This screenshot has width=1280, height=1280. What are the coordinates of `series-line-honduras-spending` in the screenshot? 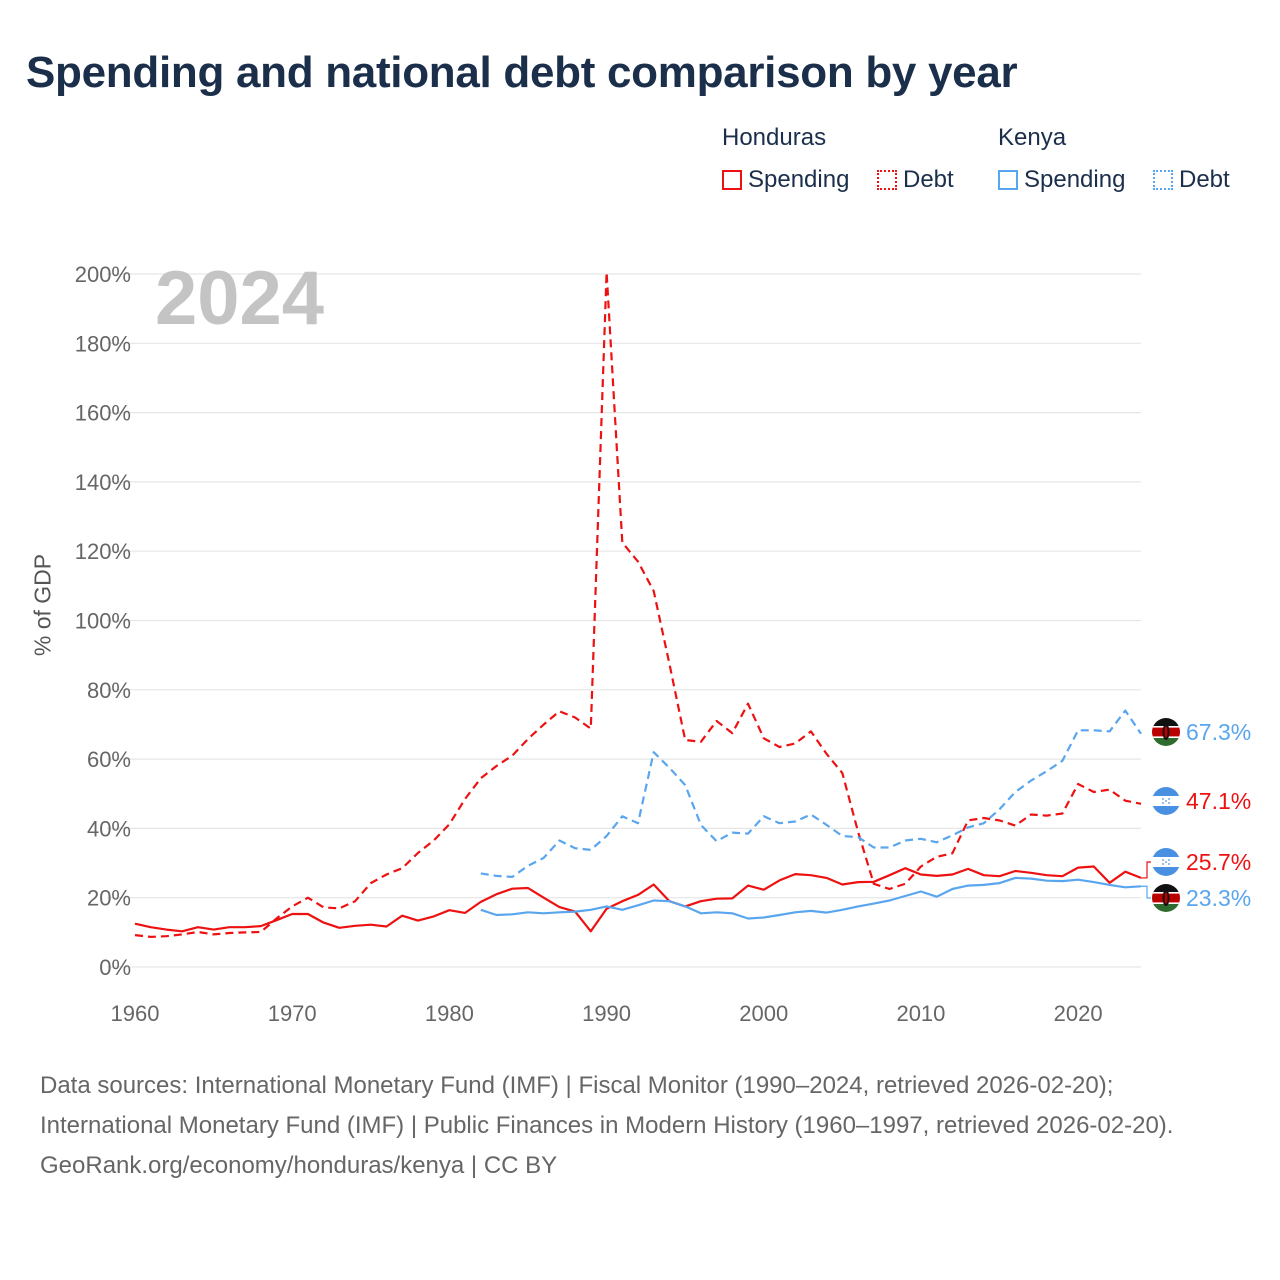 It's located at (638, 899).